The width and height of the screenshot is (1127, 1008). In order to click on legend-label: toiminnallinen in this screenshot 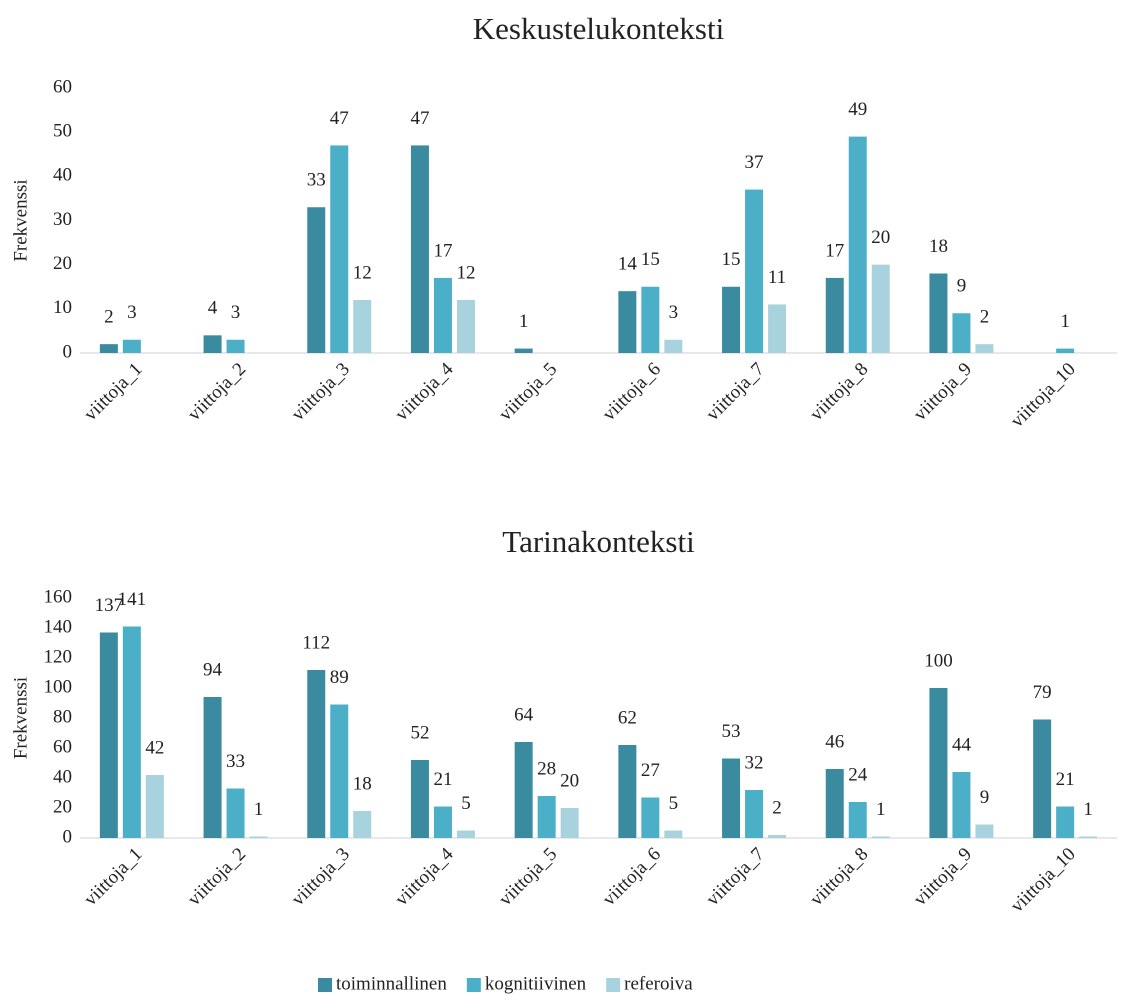, I will do `click(391, 983)`.